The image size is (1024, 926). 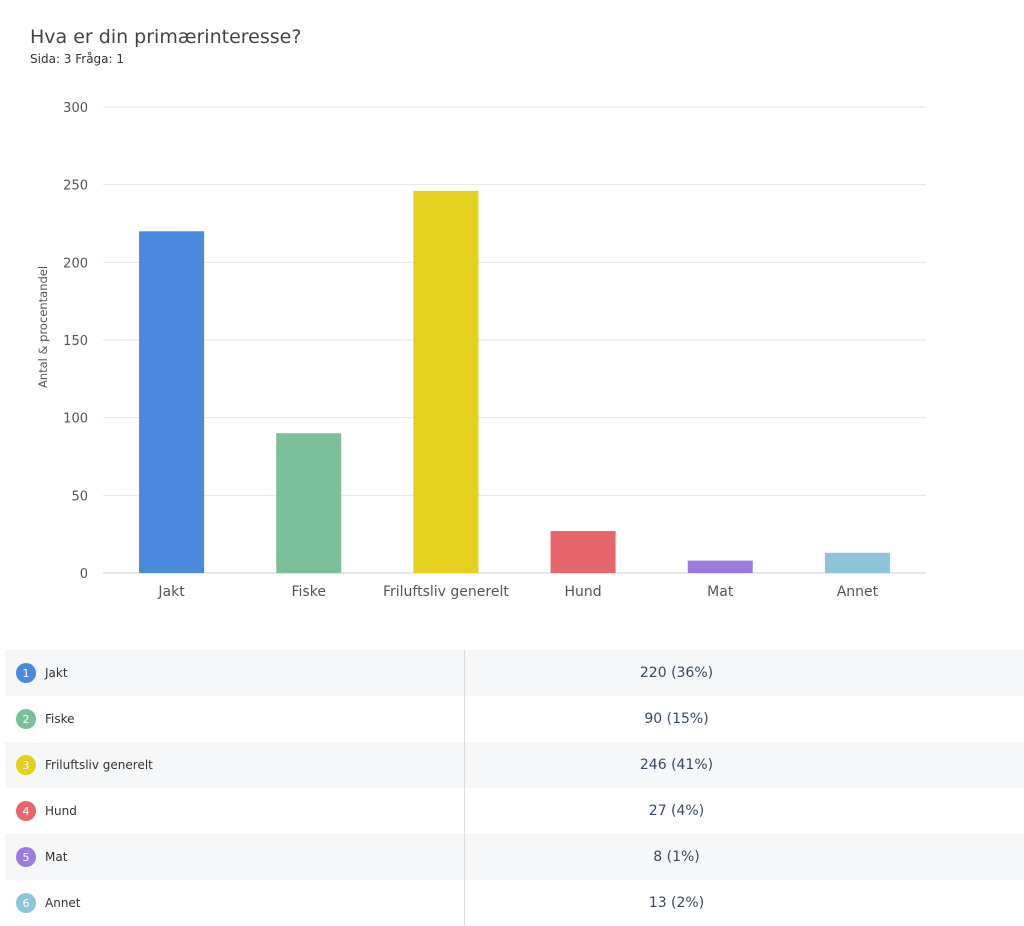 What do you see at coordinates (309, 592) in the screenshot?
I see `x-category-label: Fiske` at bounding box center [309, 592].